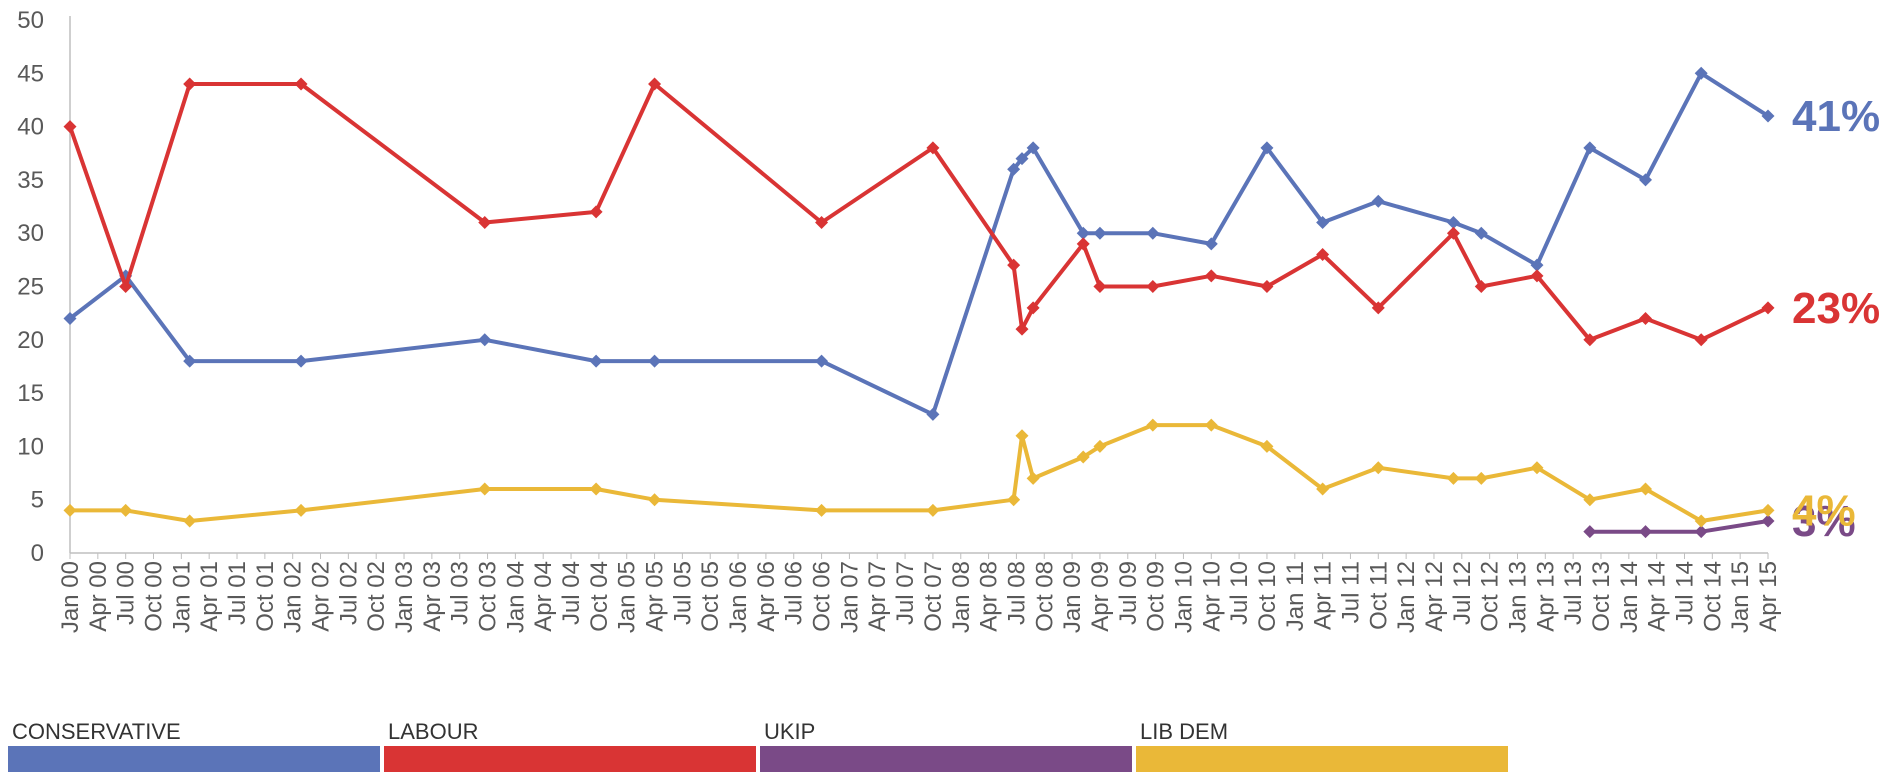 The width and height of the screenshot is (1893, 772). I want to click on y-tick-label: 40, so click(30, 127).